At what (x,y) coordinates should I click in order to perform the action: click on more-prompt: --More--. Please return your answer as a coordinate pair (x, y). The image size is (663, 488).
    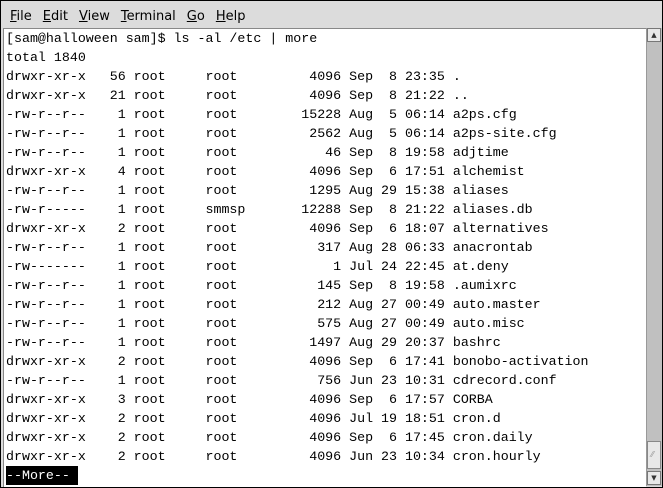
    Looking at the image, I should click on (42, 475).